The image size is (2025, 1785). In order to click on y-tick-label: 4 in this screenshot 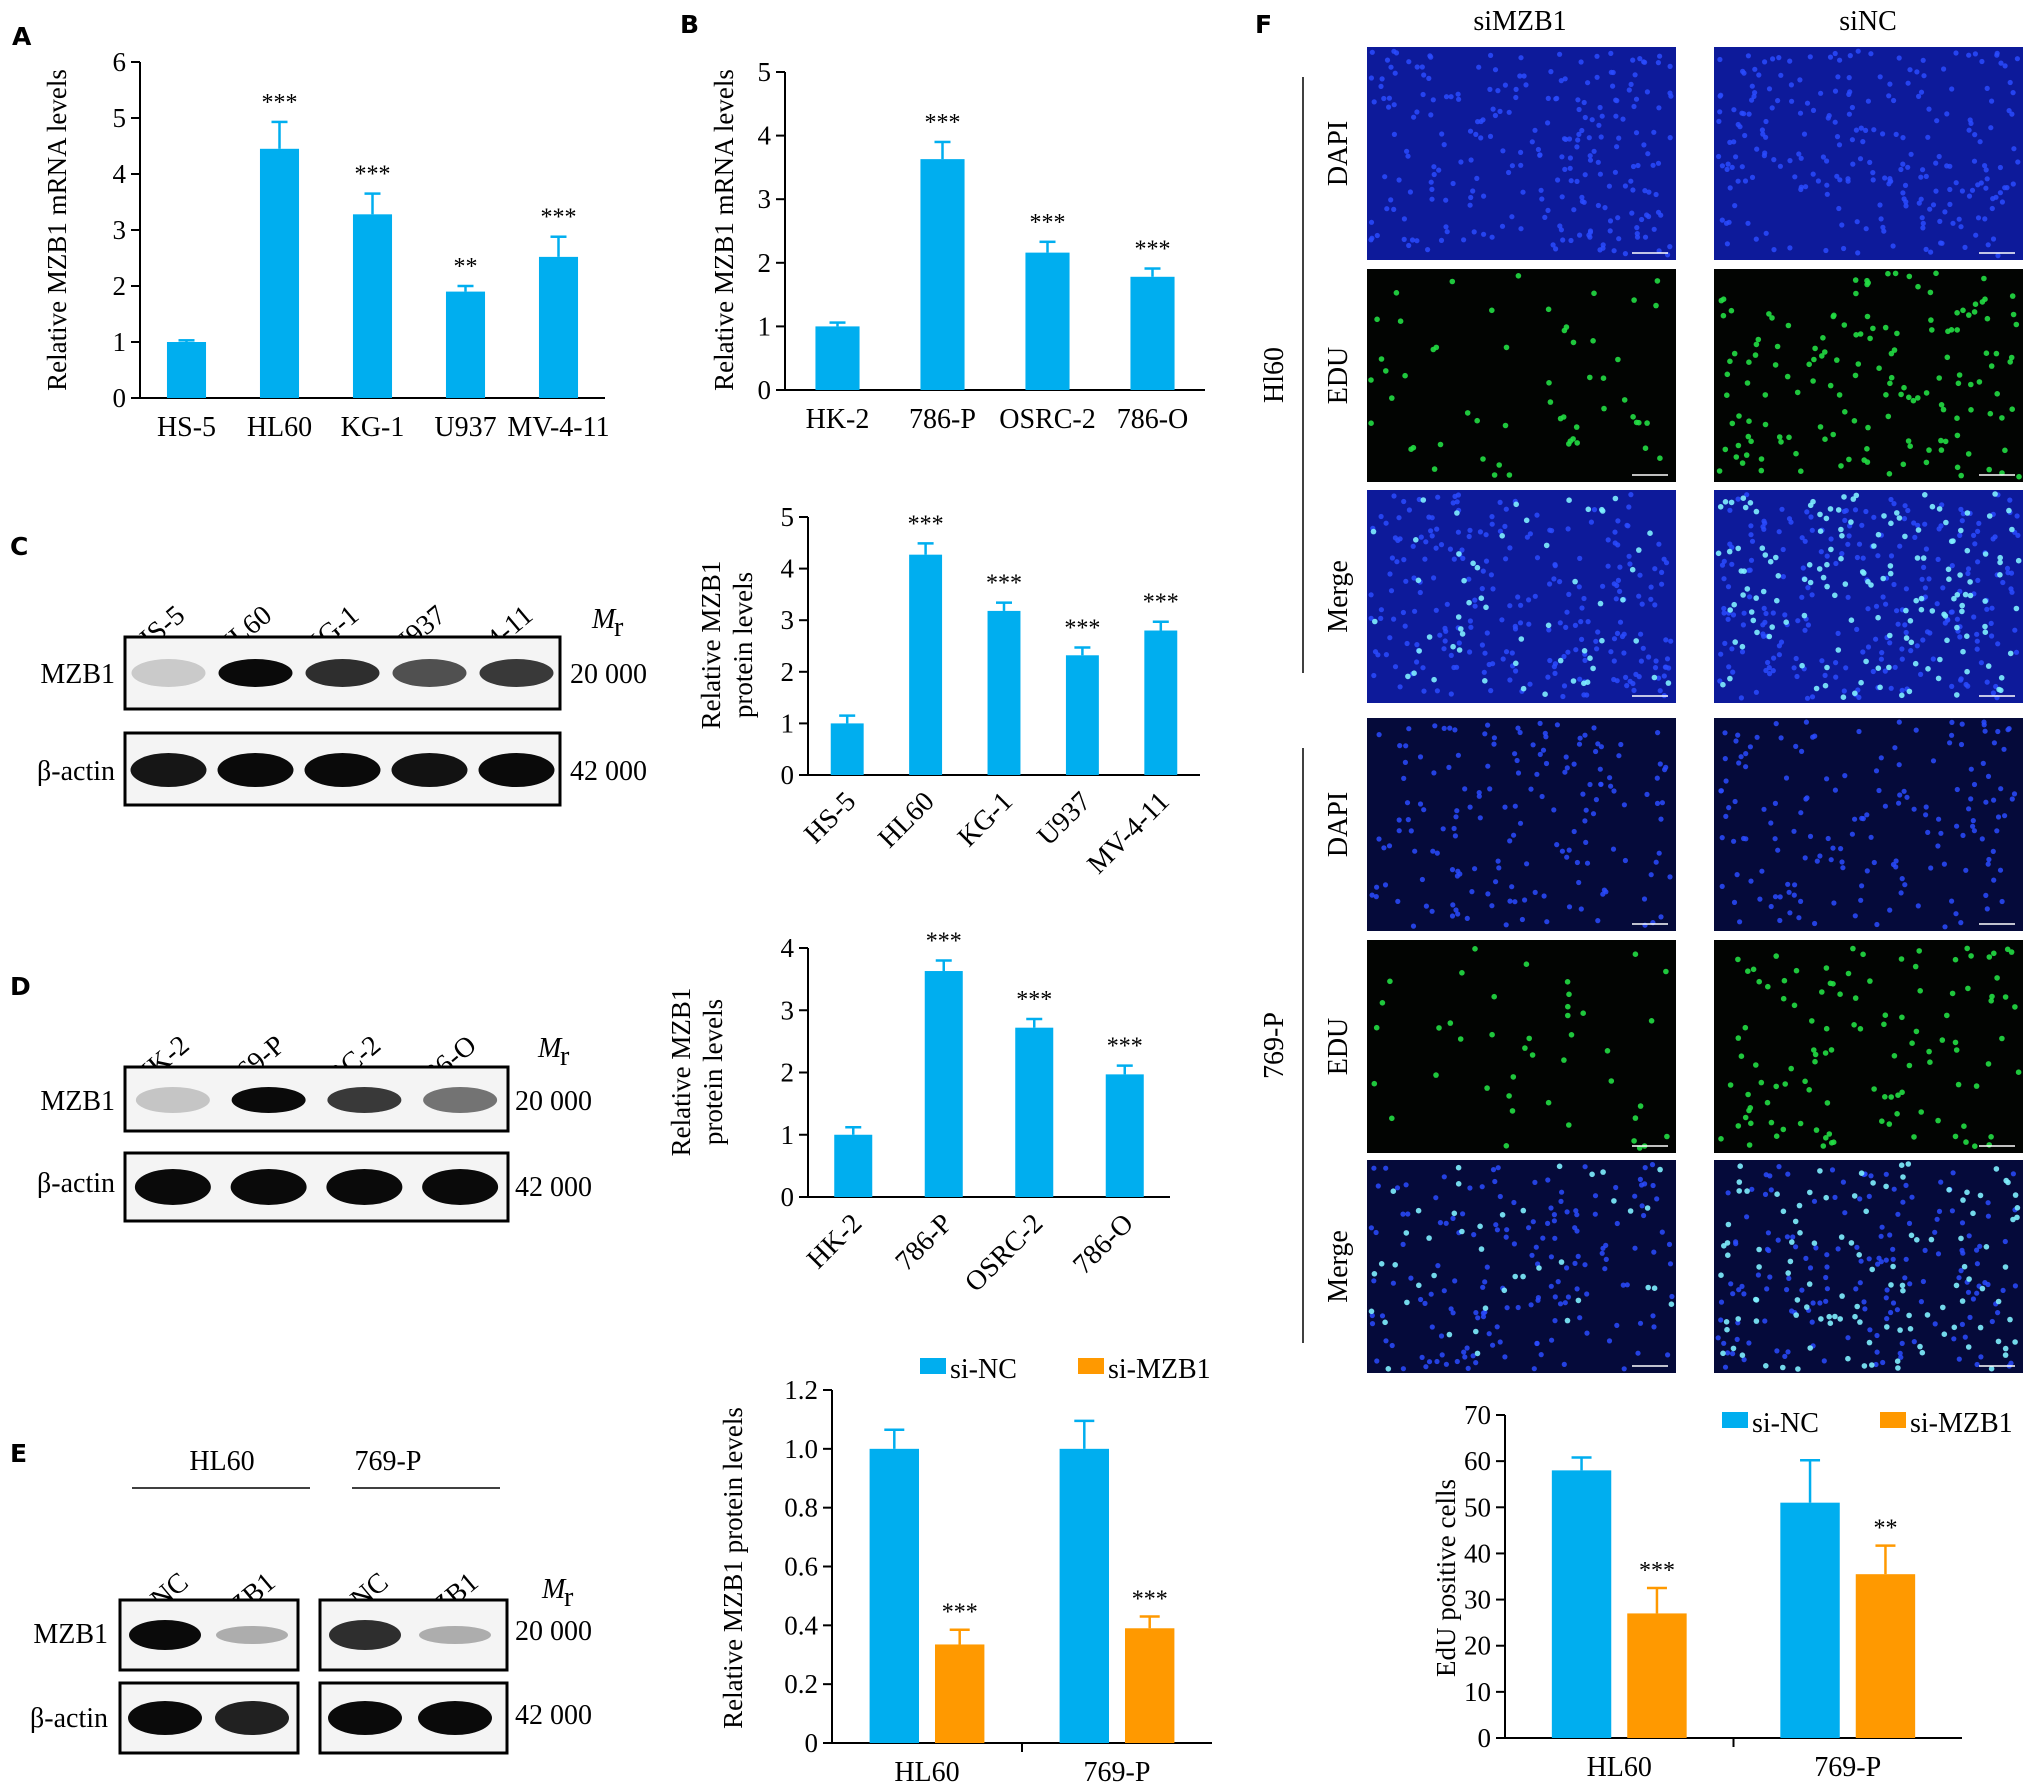, I will do `click(788, 948)`.